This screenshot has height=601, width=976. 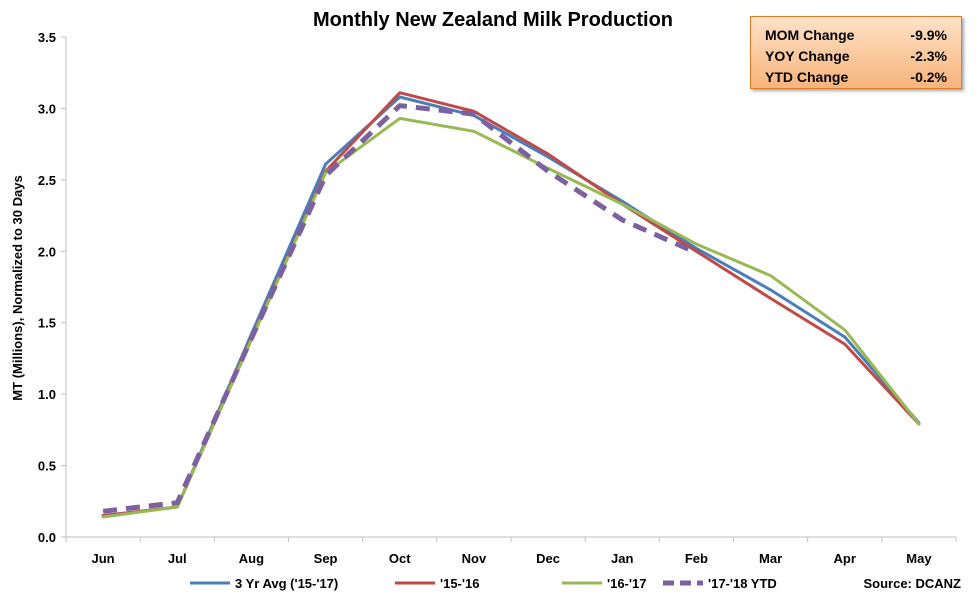 What do you see at coordinates (928, 56) in the screenshot?
I see `stat-value: -2.3%` at bounding box center [928, 56].